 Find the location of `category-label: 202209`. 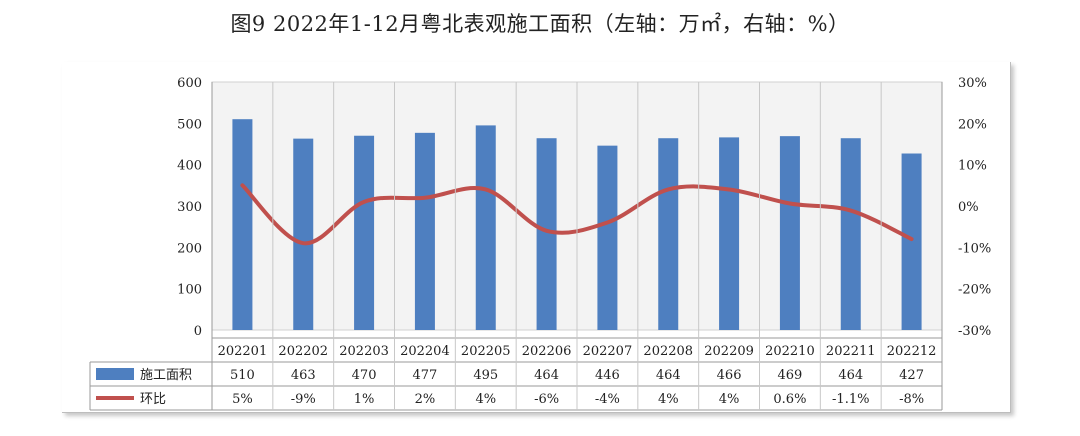

category-label: 202209 is located at coordinates (729, 351).